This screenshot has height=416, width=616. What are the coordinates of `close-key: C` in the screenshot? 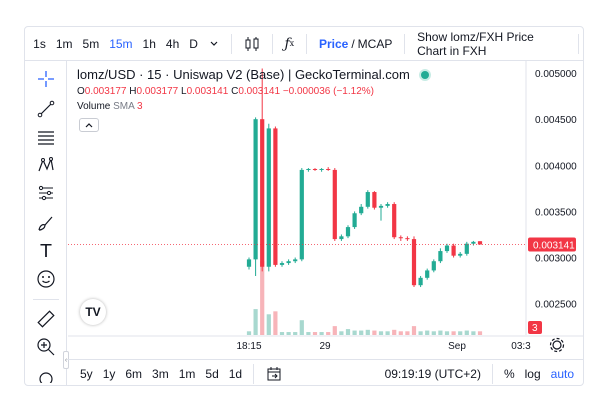 It's located at (235, 91).